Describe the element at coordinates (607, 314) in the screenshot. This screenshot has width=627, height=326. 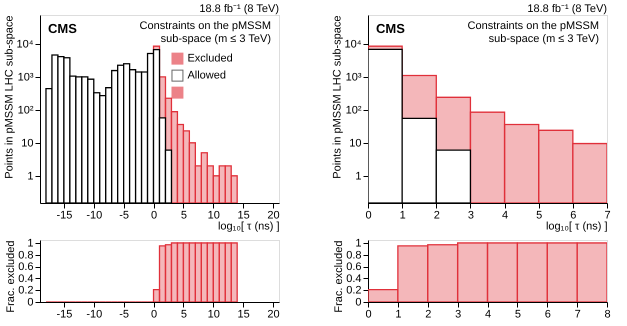
I see `x-tick-label: 8` at that location.